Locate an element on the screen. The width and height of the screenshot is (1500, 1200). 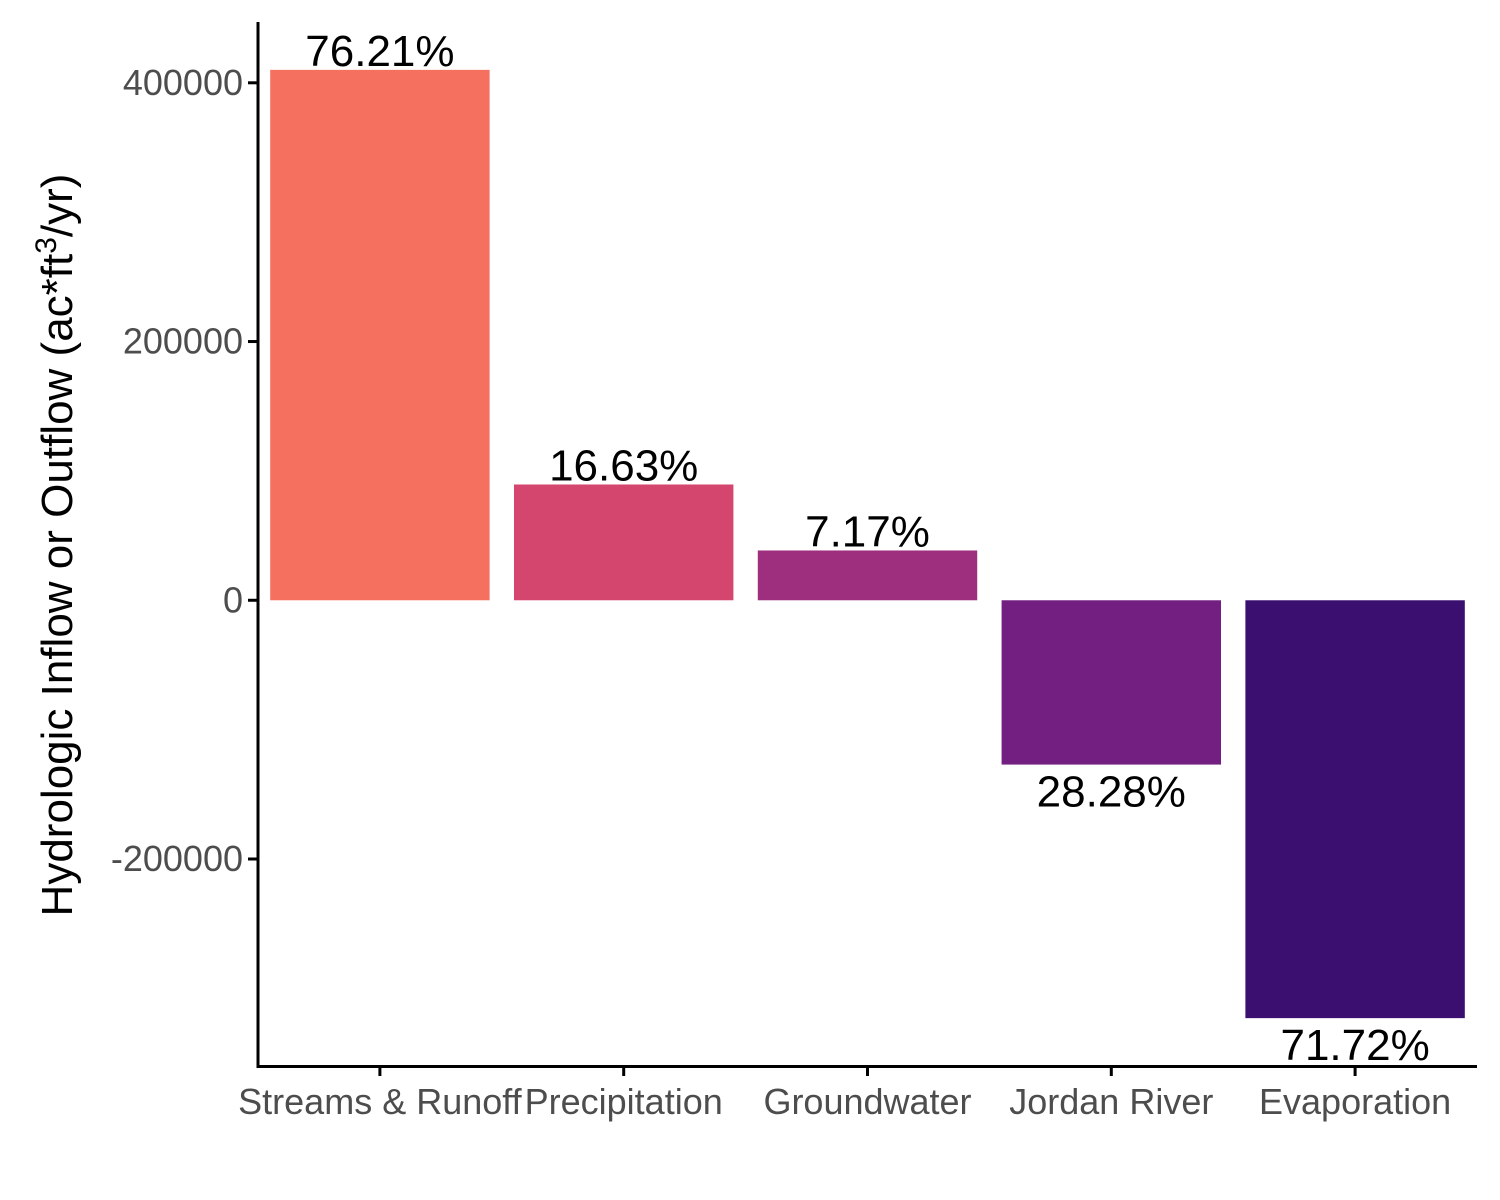
bar-evaporation is located at coordinates (1355, 809).